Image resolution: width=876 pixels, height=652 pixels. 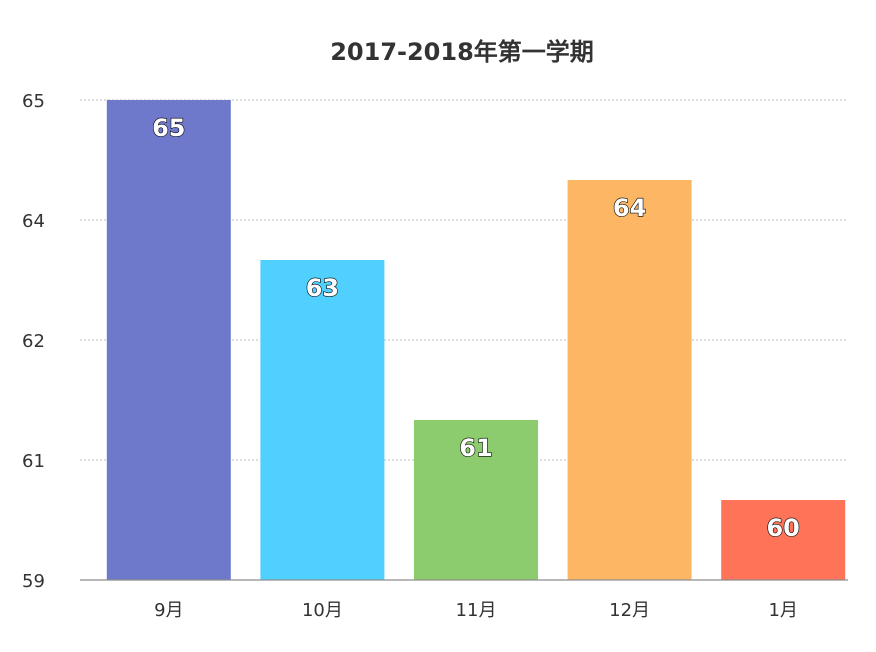 What do you see at coordinates (629, 208) in the screenshot?
I see `bar-value-label: 64` at bounding box center [629, 208].